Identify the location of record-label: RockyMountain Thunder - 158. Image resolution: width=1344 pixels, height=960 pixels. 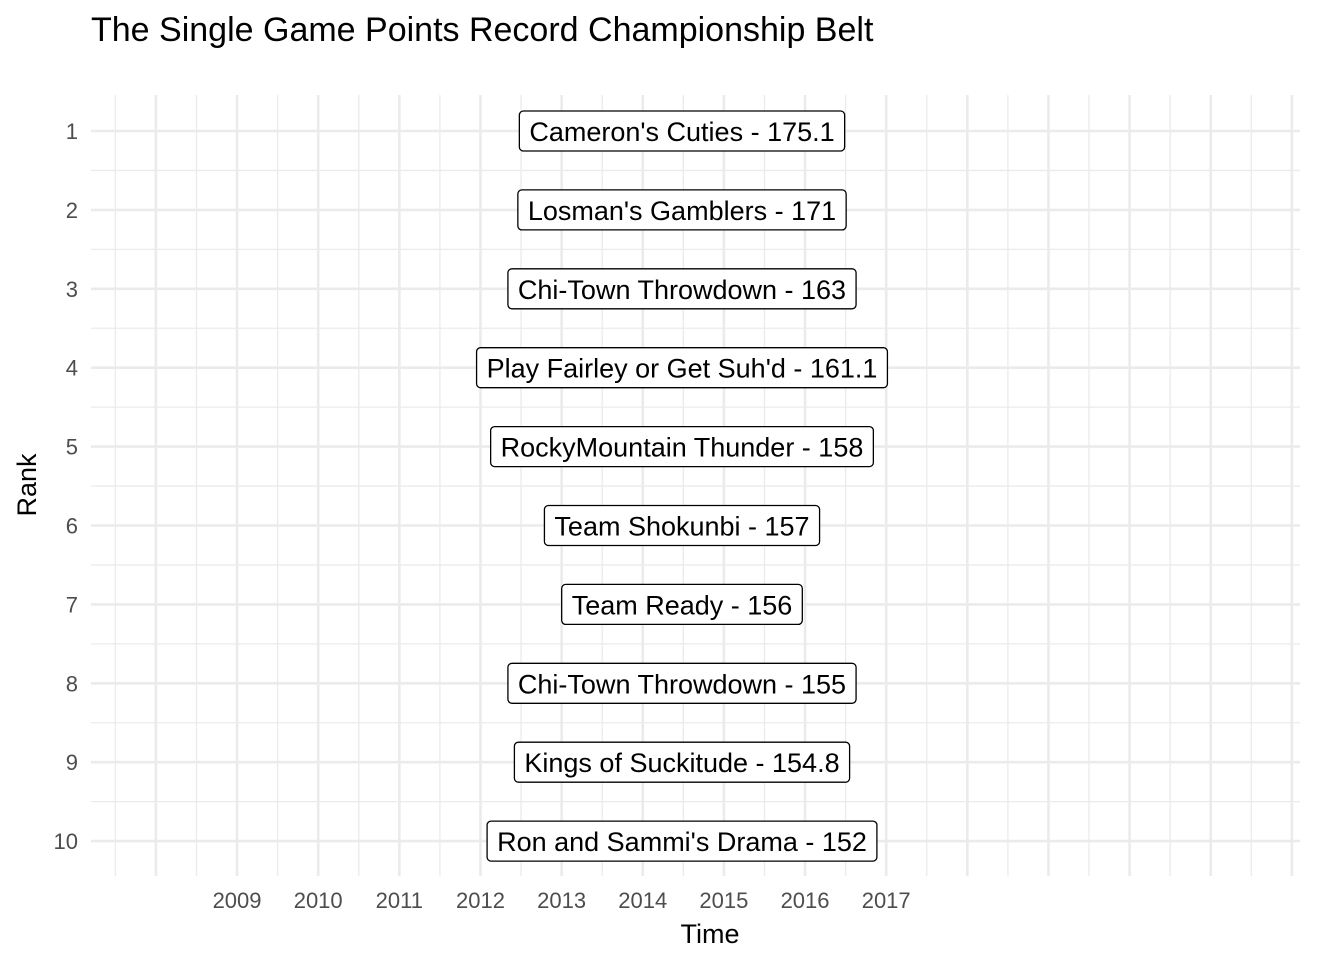
(682, 446).